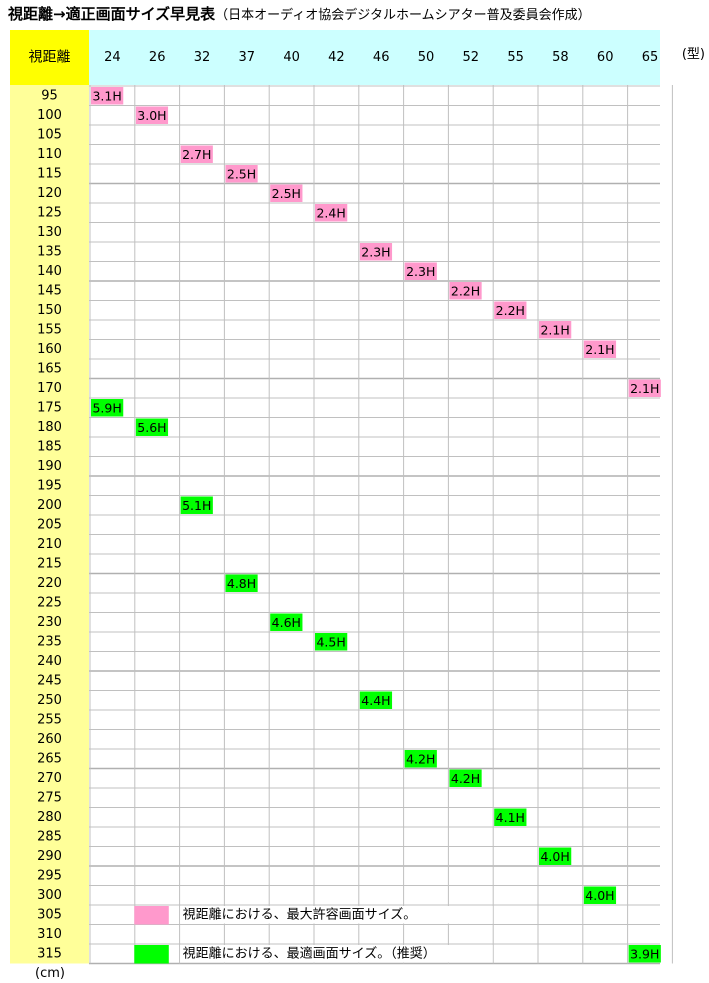 This screenshot has width=709, height=983. What do you see at coordinates (247, 57) in the screenshot?
I see `column-label: 37` at bounding box center [247, 57].